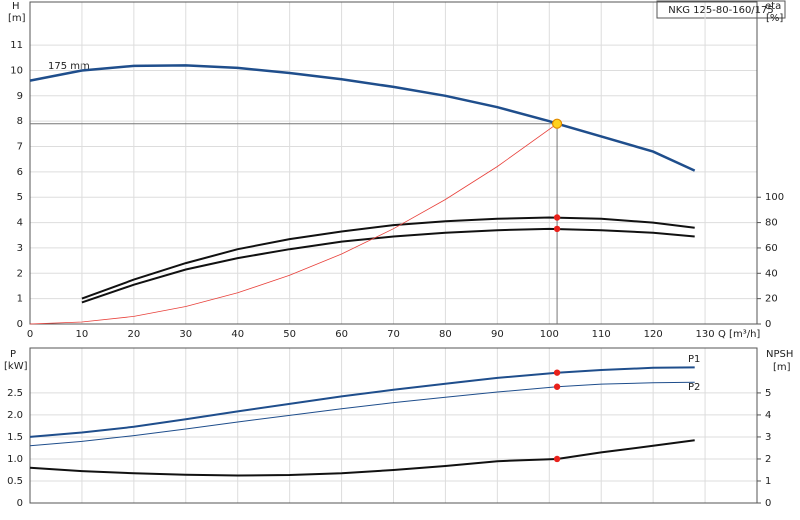  What do you see at coordinates (237, 334) in the screenshot?
I see `x-tick-label: 40` at bounding box center [237, 334].